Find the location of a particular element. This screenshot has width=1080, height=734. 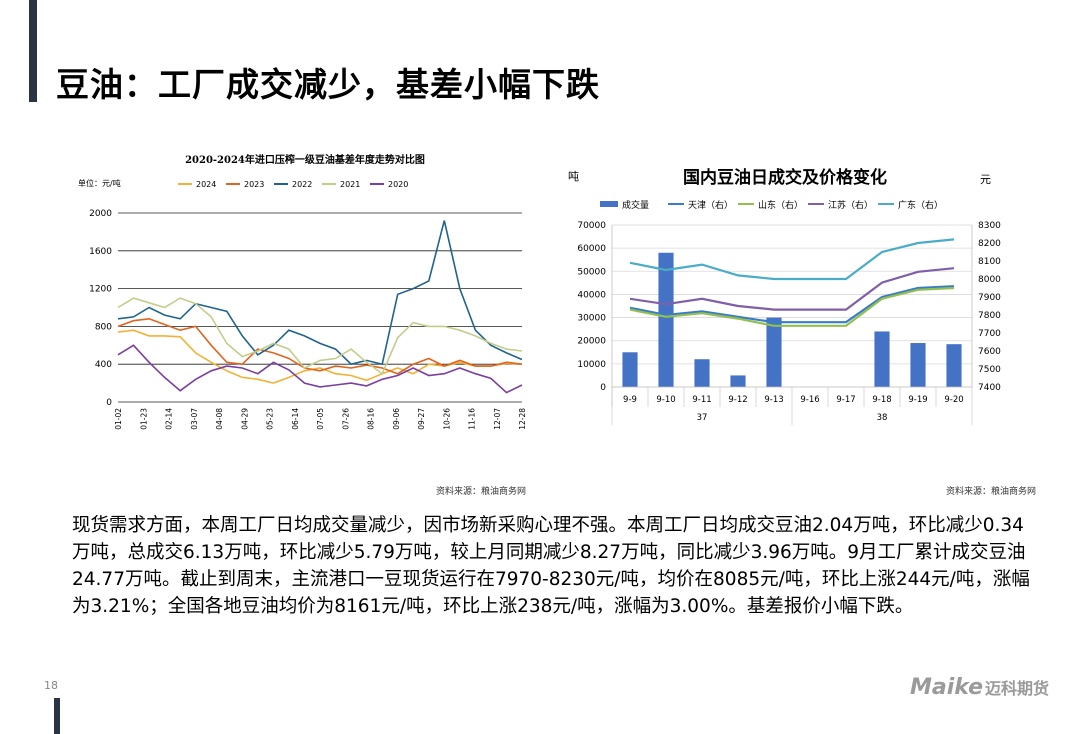

legend-label-volume: 成交量 is located at coordinates (635, 205).